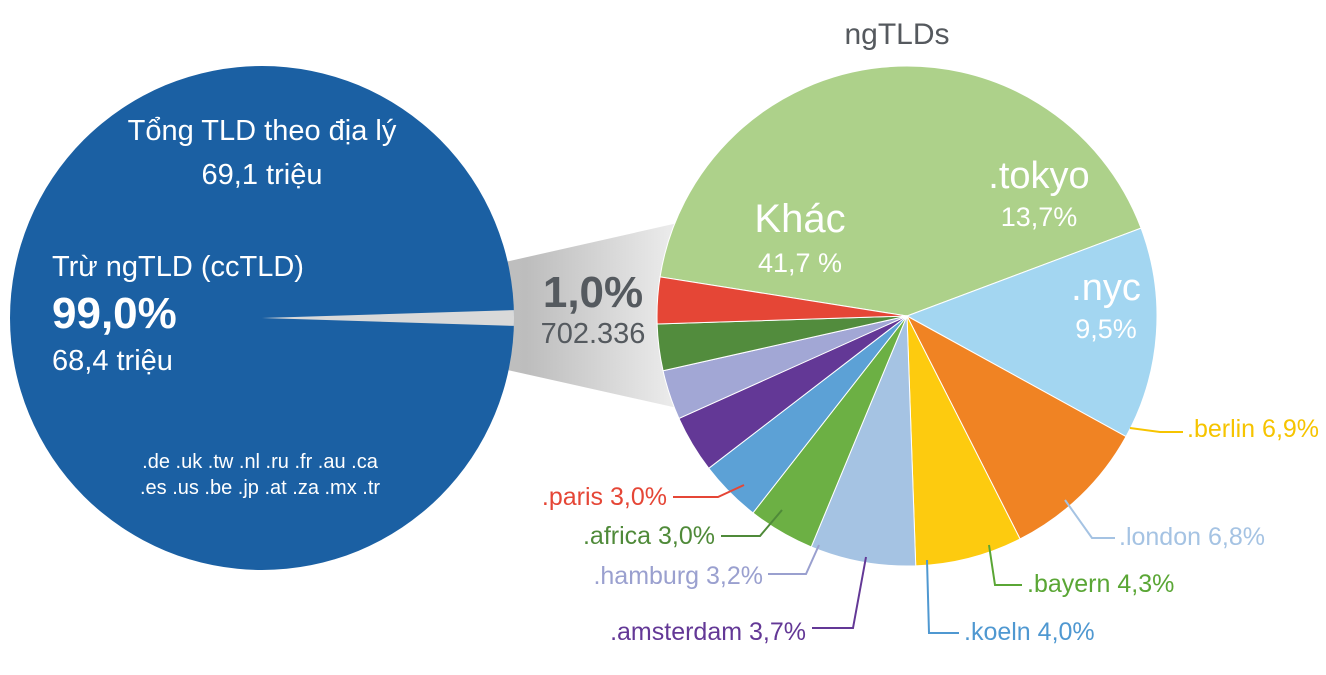  Describe the element at coordinates (388, 318) in the screenshot. I see `ngtld-sliver` at that location.